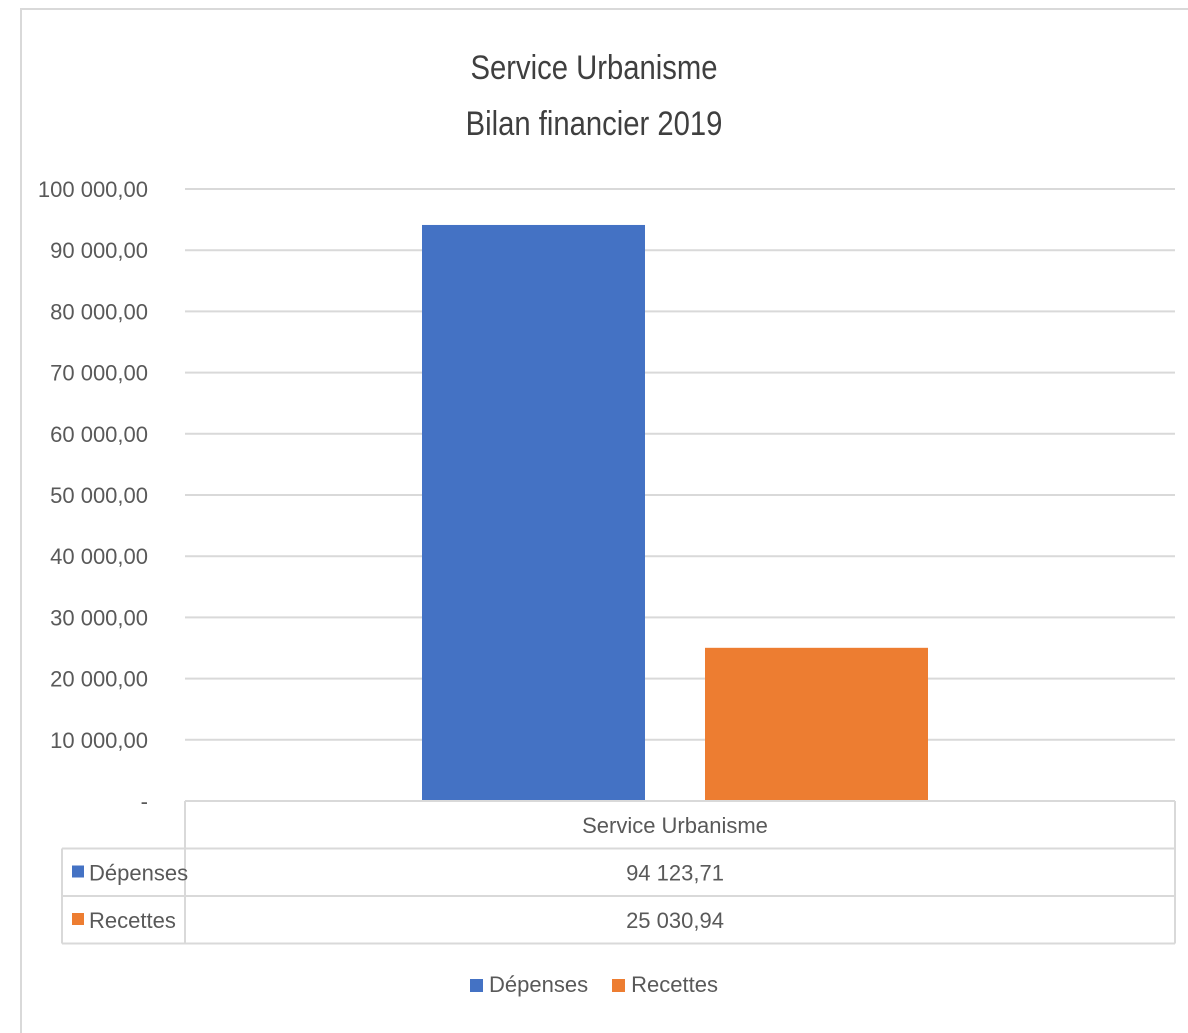 The height and width of the screenshot is (1033, 1188). I want to click on y-tick-label: -, so click(144, 801).